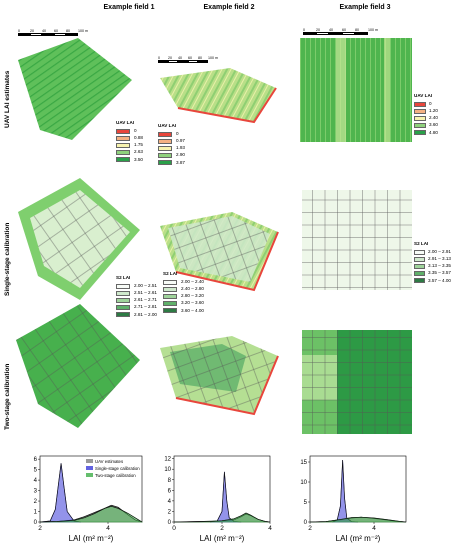 The image size is (462, 550). I want to click on legend-label: 0.88, so click(138, 138).